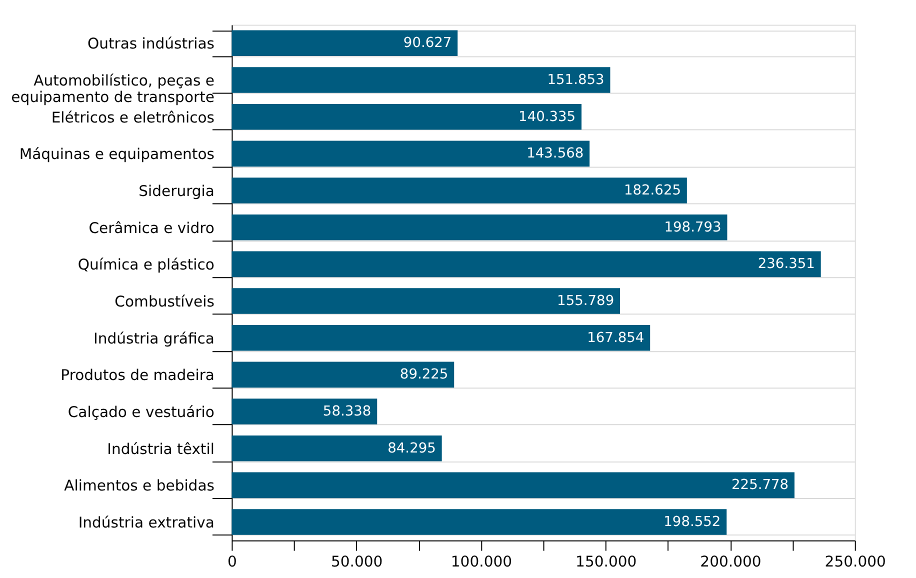 The width and height of the screenshot is (916, 578). I want to click on x-tick-label: 50.000, so click(356, 562).